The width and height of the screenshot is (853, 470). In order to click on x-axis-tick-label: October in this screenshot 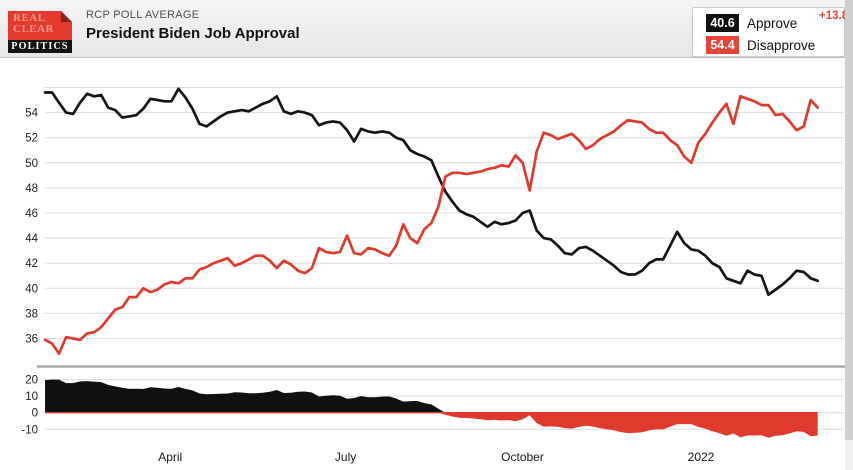, I will do `click(522, 457)`.